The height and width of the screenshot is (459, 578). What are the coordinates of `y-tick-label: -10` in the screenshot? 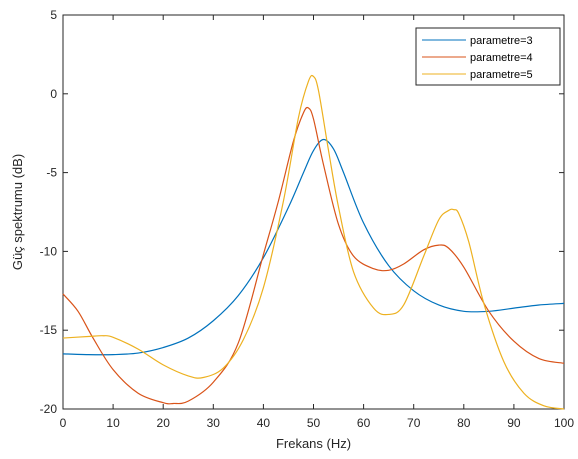 It's located at (49, 251).